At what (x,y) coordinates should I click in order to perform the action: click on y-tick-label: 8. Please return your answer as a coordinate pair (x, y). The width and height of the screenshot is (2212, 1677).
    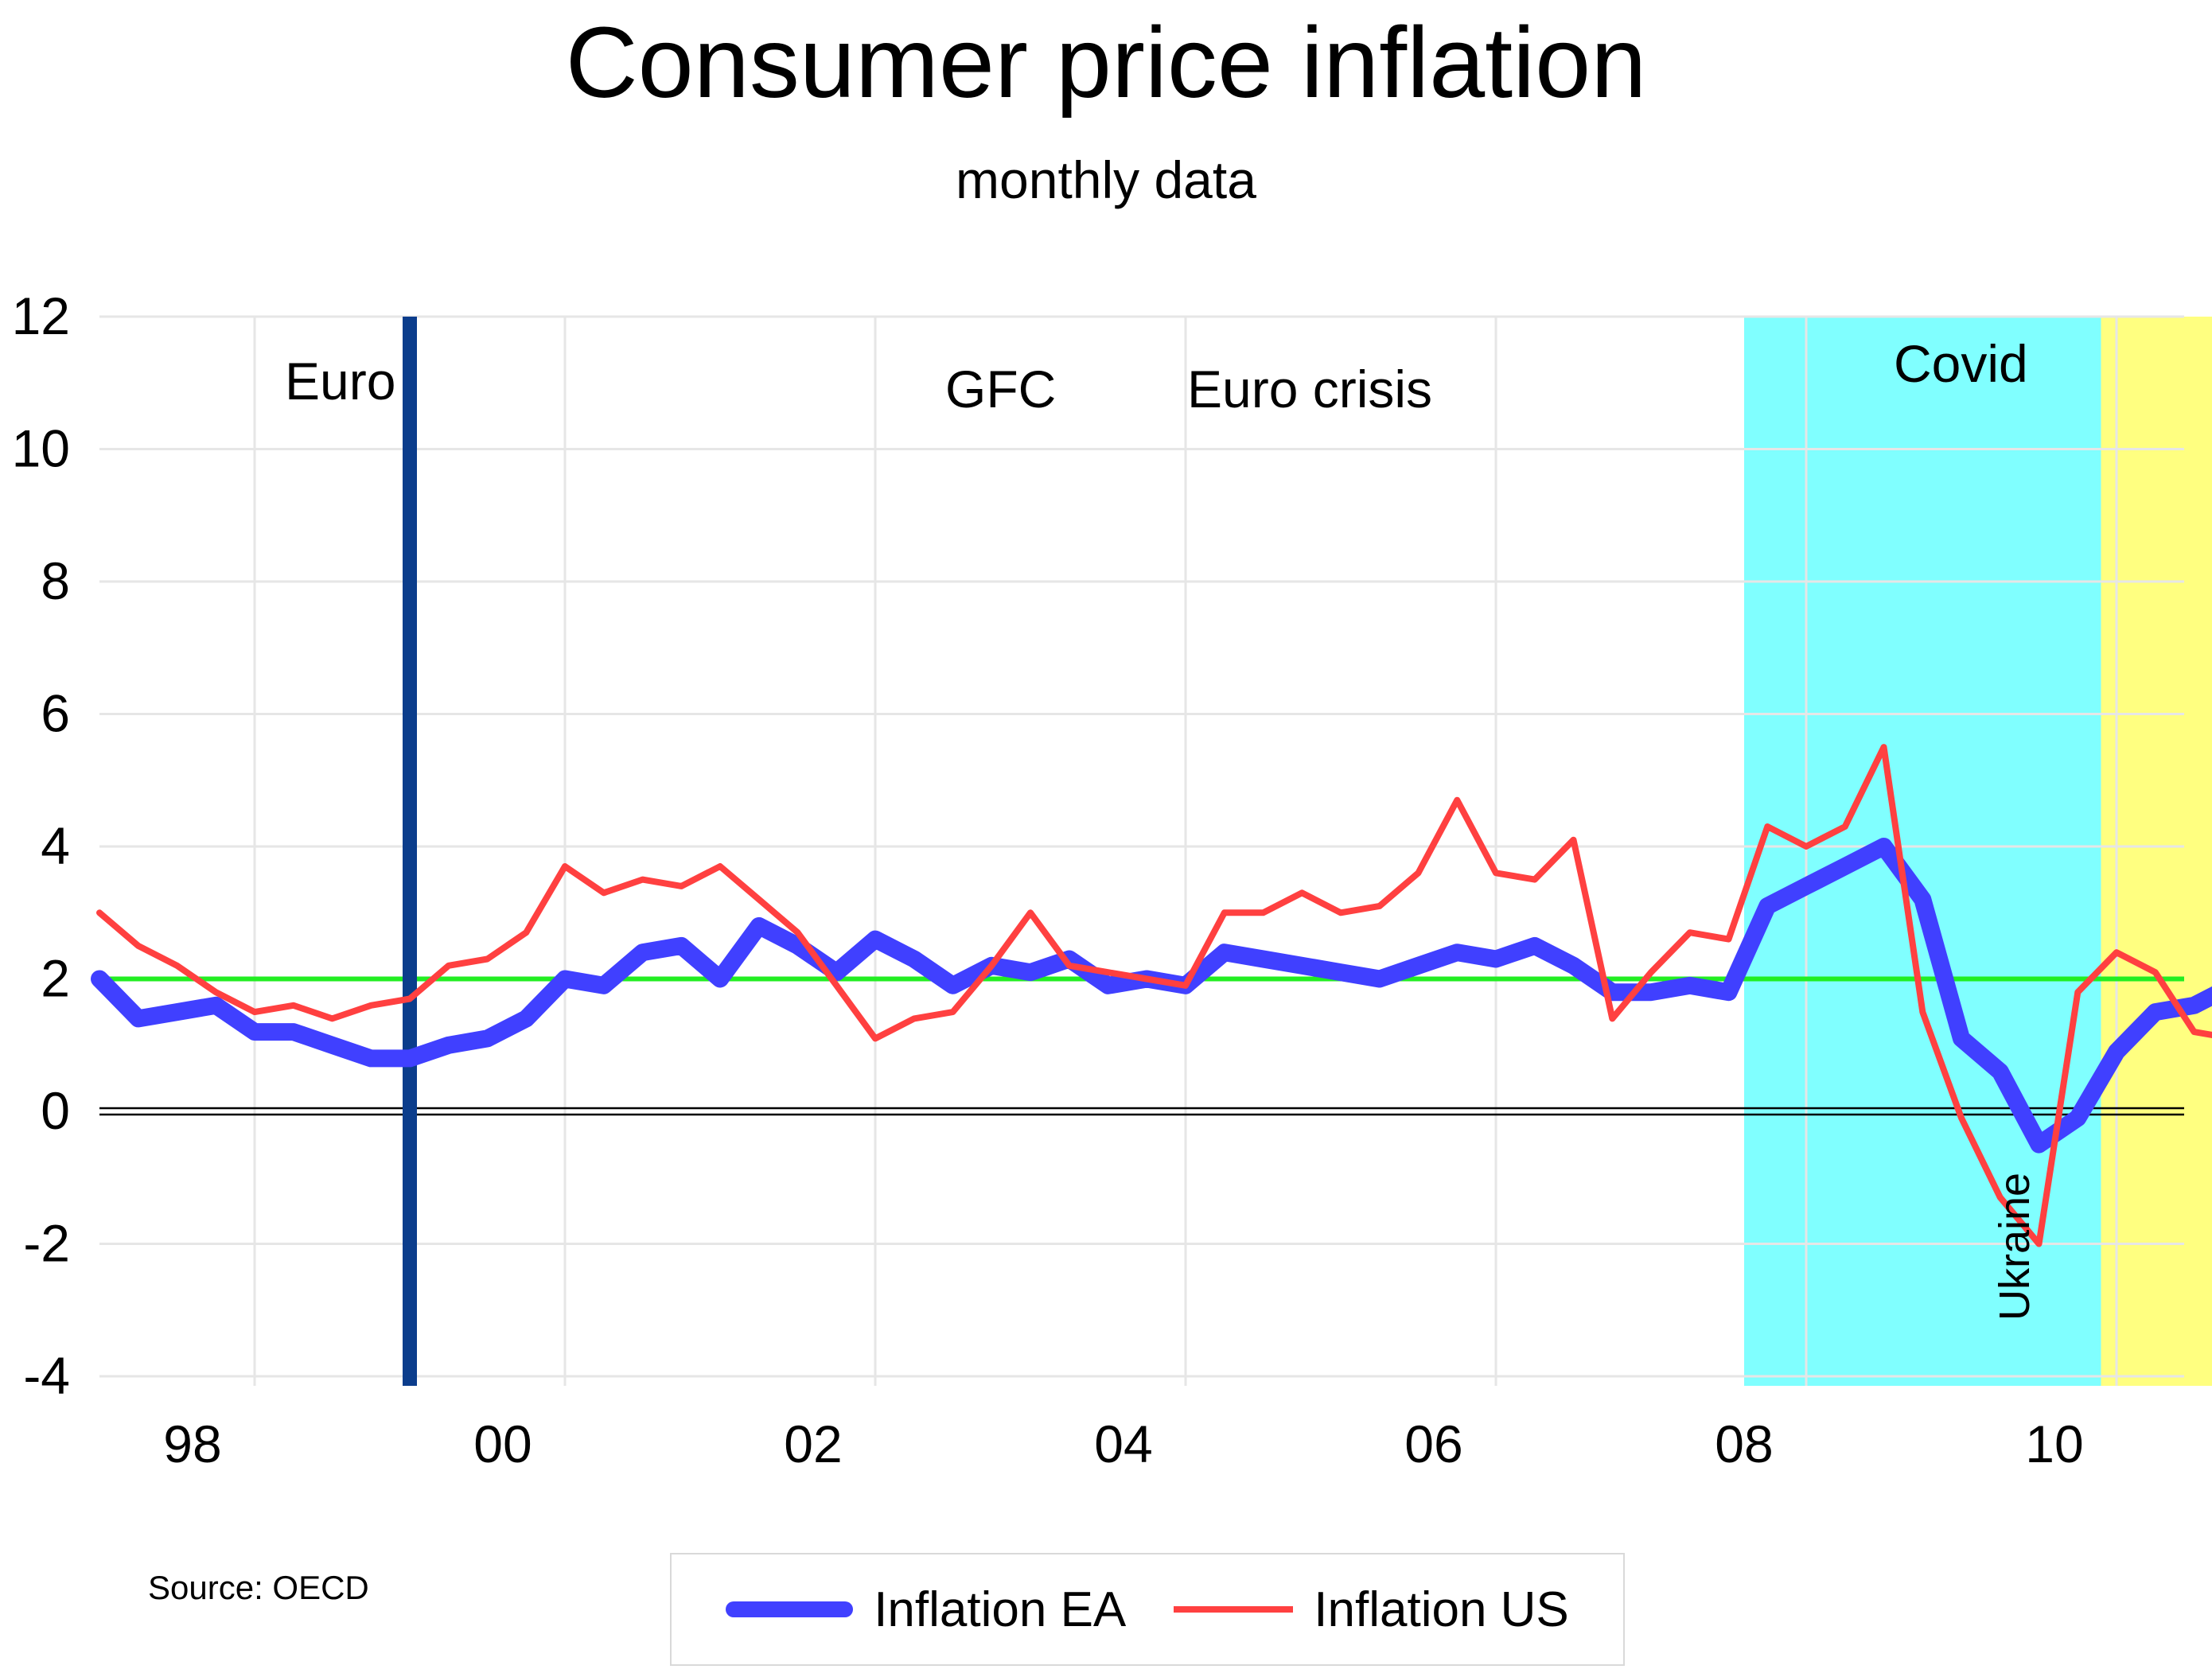
    Looking at the image, I should click on (56, 580).